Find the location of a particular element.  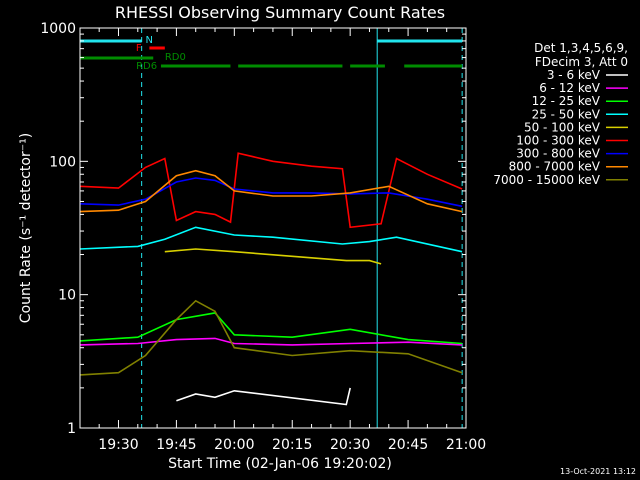

series-line-800-7000-kev is located at coordinates (271, 191).